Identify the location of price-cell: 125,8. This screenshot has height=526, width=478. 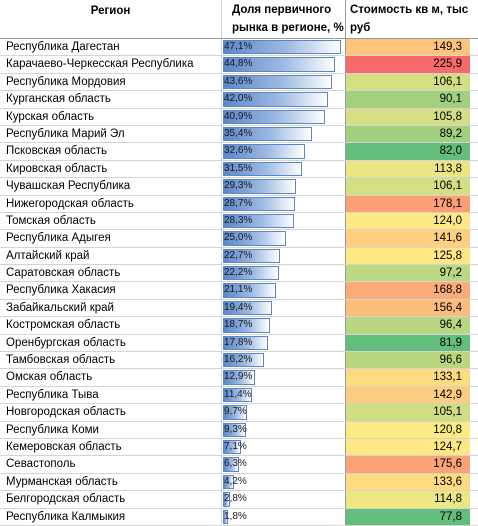
(408, 256).